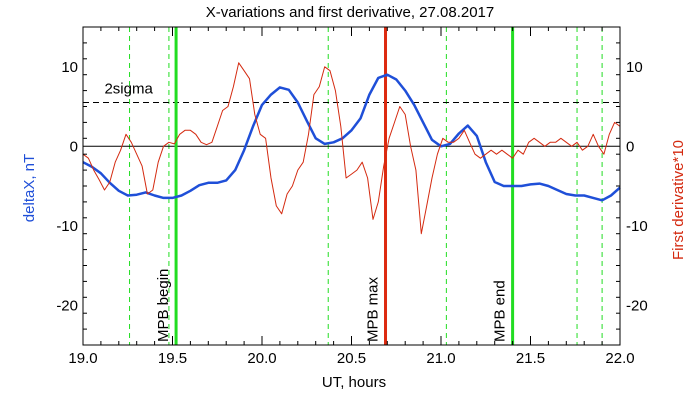  I want to click on y-tick-label-left: -20, so click(67, 305).